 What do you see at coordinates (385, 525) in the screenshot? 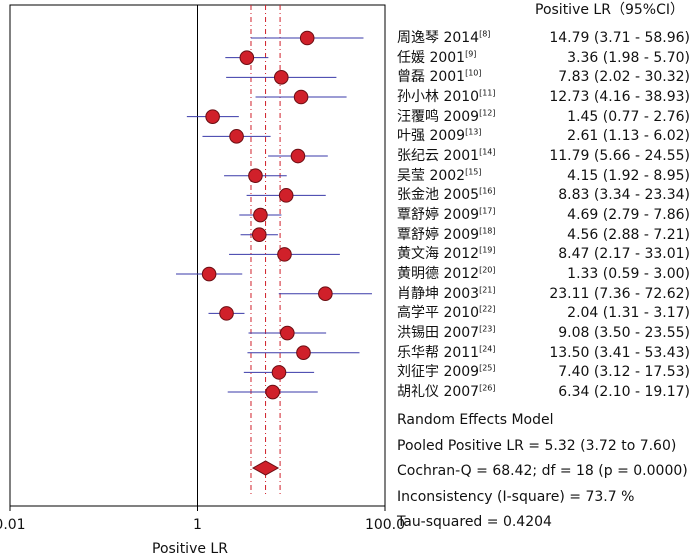
I see `x-tick-label: 100.0` at bounding box center [385, 525].